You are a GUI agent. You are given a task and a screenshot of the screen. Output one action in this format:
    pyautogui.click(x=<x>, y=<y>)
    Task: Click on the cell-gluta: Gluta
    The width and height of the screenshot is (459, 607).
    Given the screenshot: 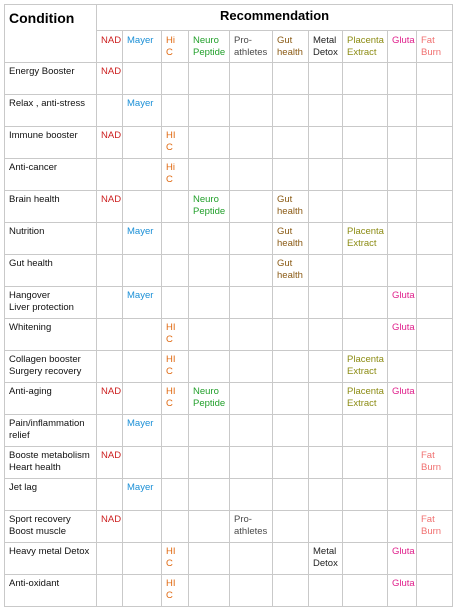 What is the action you would take?
    pyautogui.click(x=402, y=302)
    